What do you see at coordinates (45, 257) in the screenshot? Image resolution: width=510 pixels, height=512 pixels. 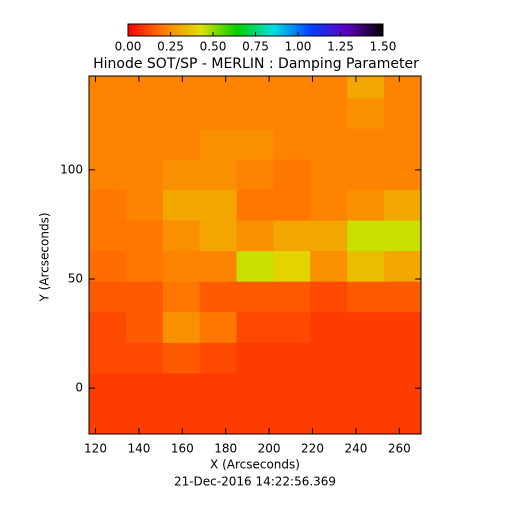 I see `y-axis-label: Y (Arcseconds)` at bounding box center [45, 257].